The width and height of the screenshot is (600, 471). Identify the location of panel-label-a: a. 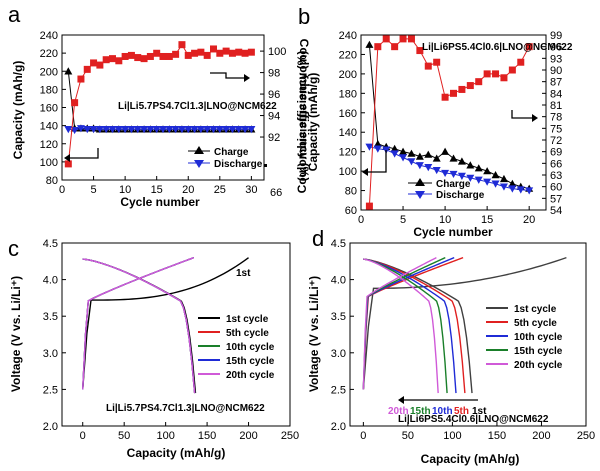
(14, 14).